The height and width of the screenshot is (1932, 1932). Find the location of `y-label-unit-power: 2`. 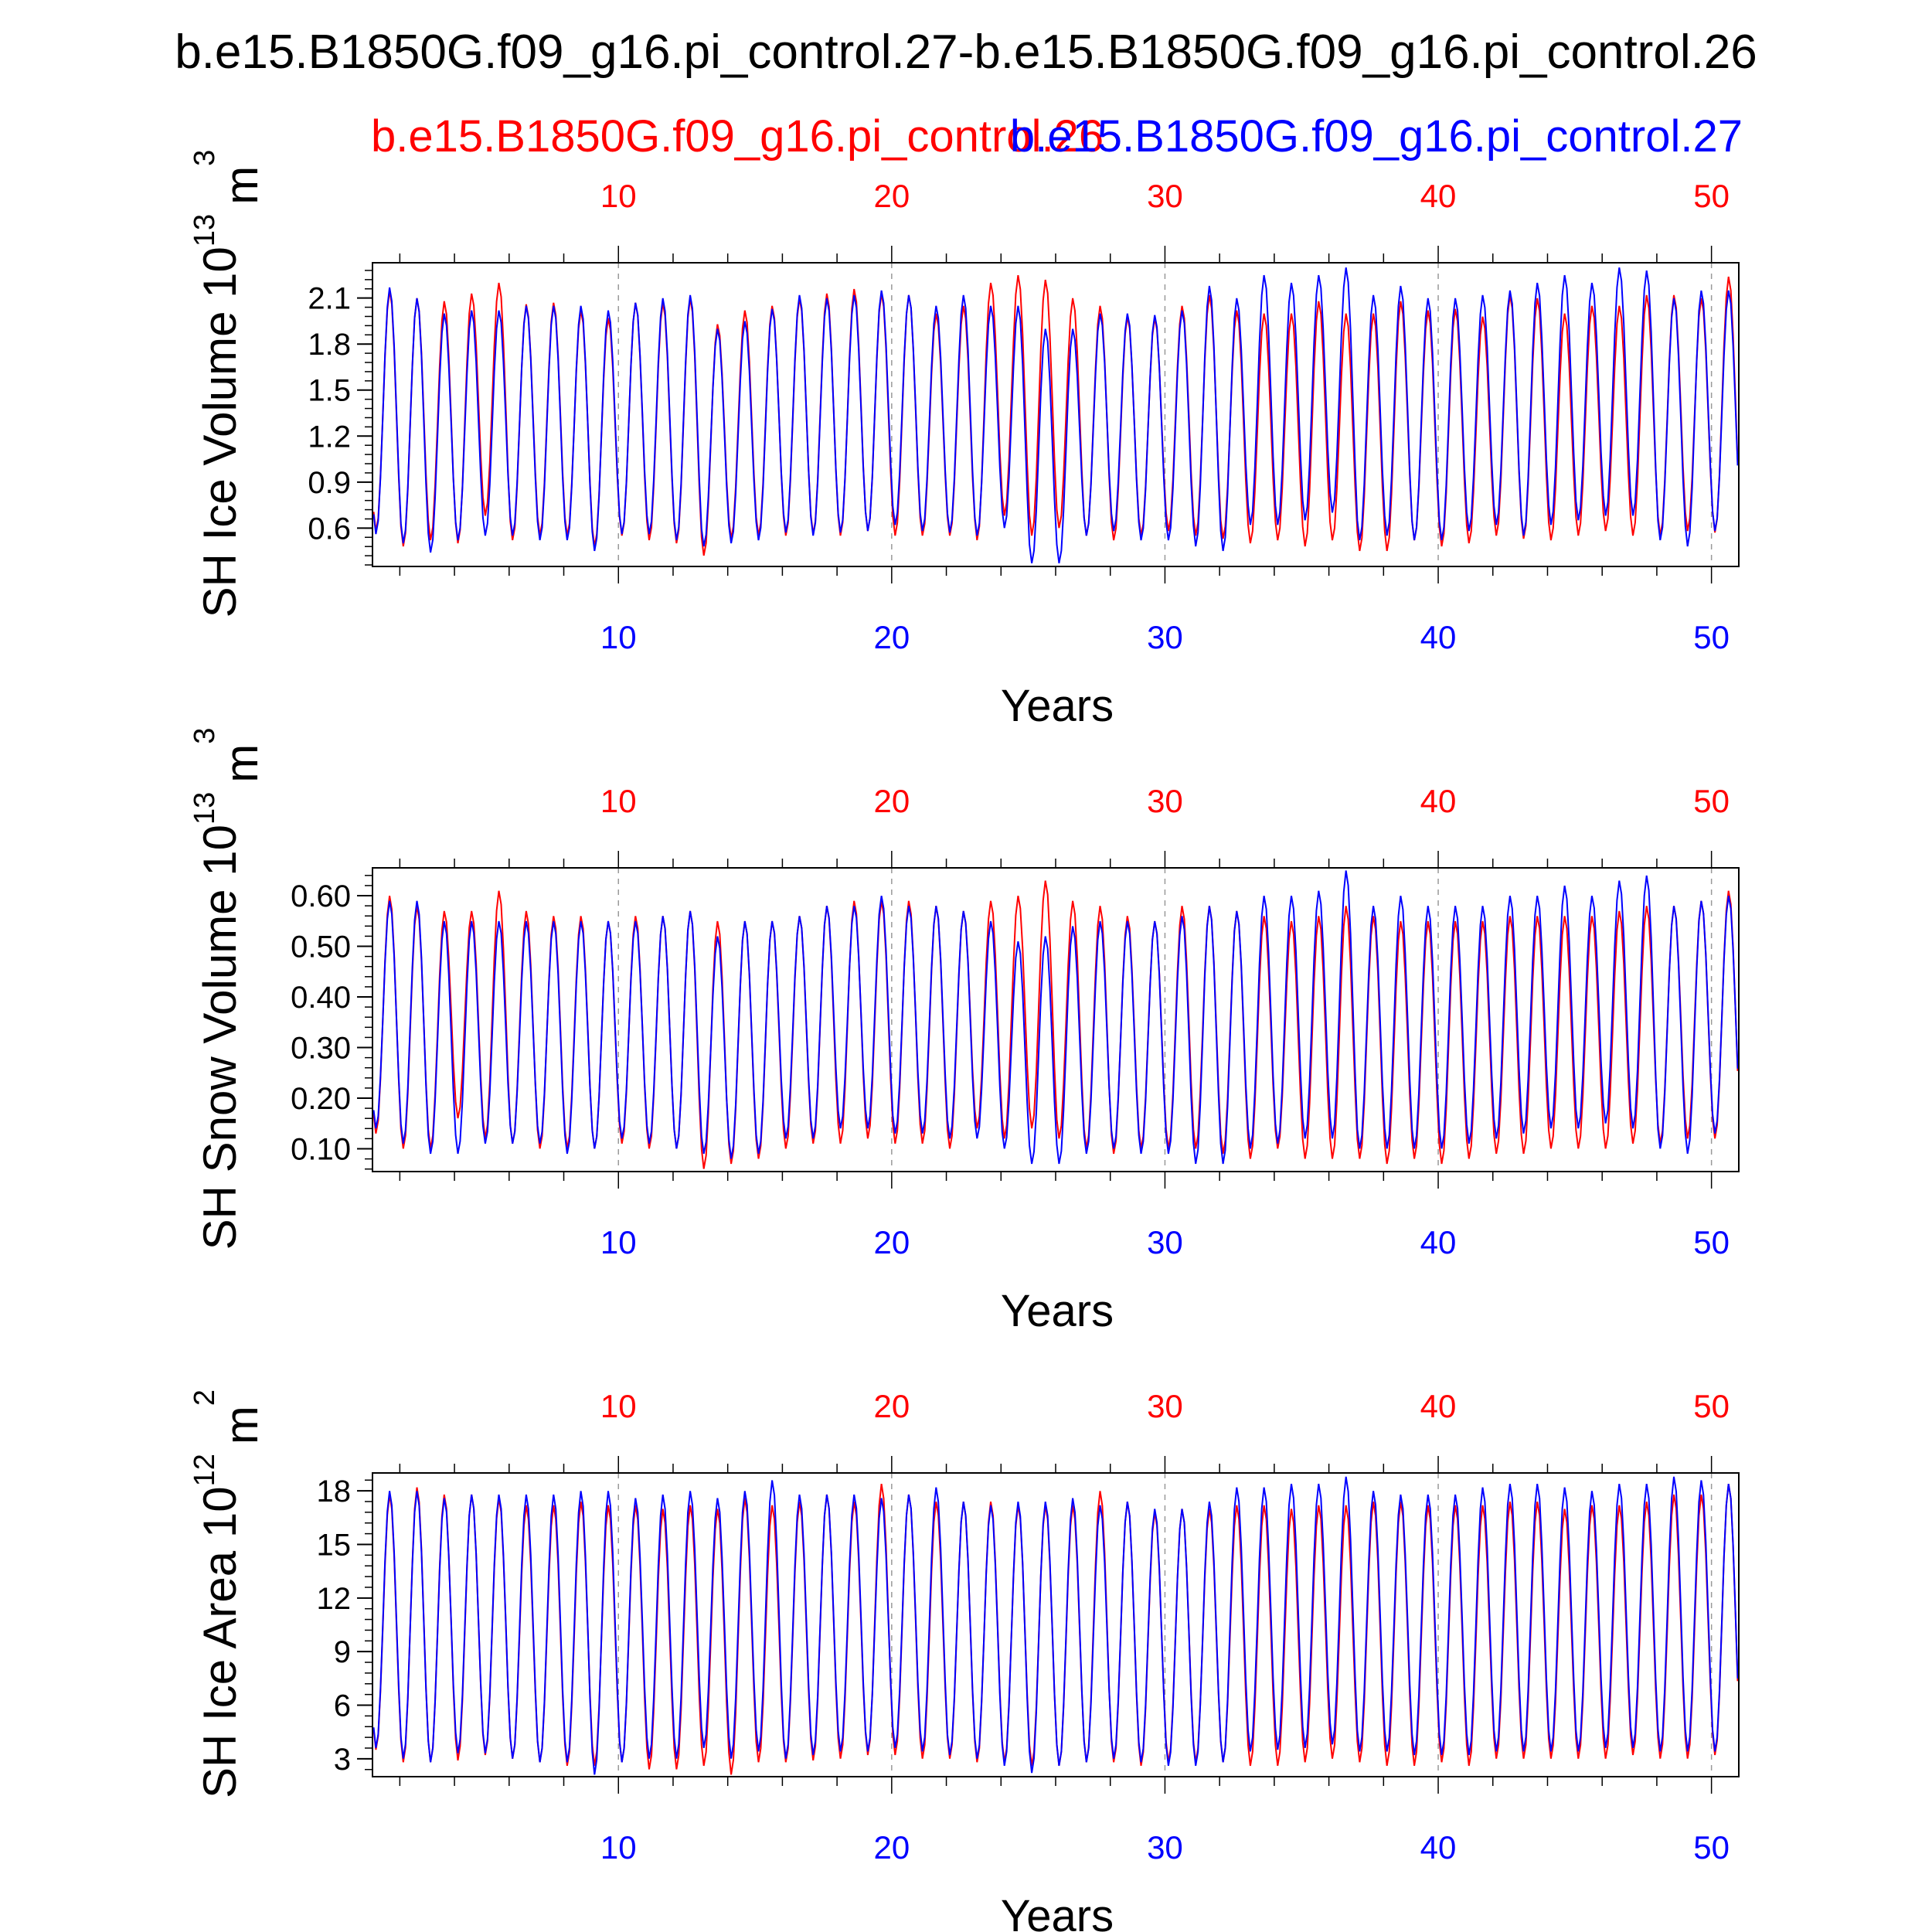

y-label-unit-power: 2 is located at coordinates (205, 1397).